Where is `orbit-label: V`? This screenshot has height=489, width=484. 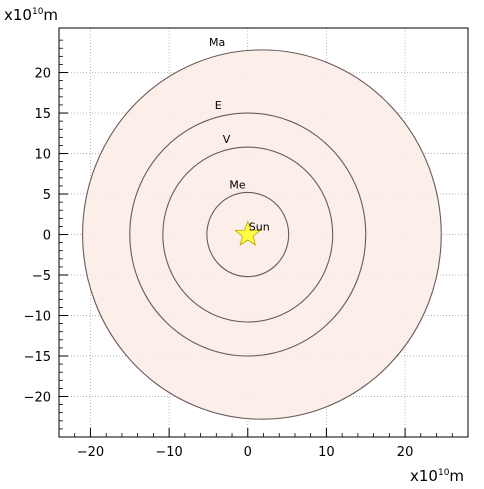 orbit-label: V is located at coordinates (227, 139).